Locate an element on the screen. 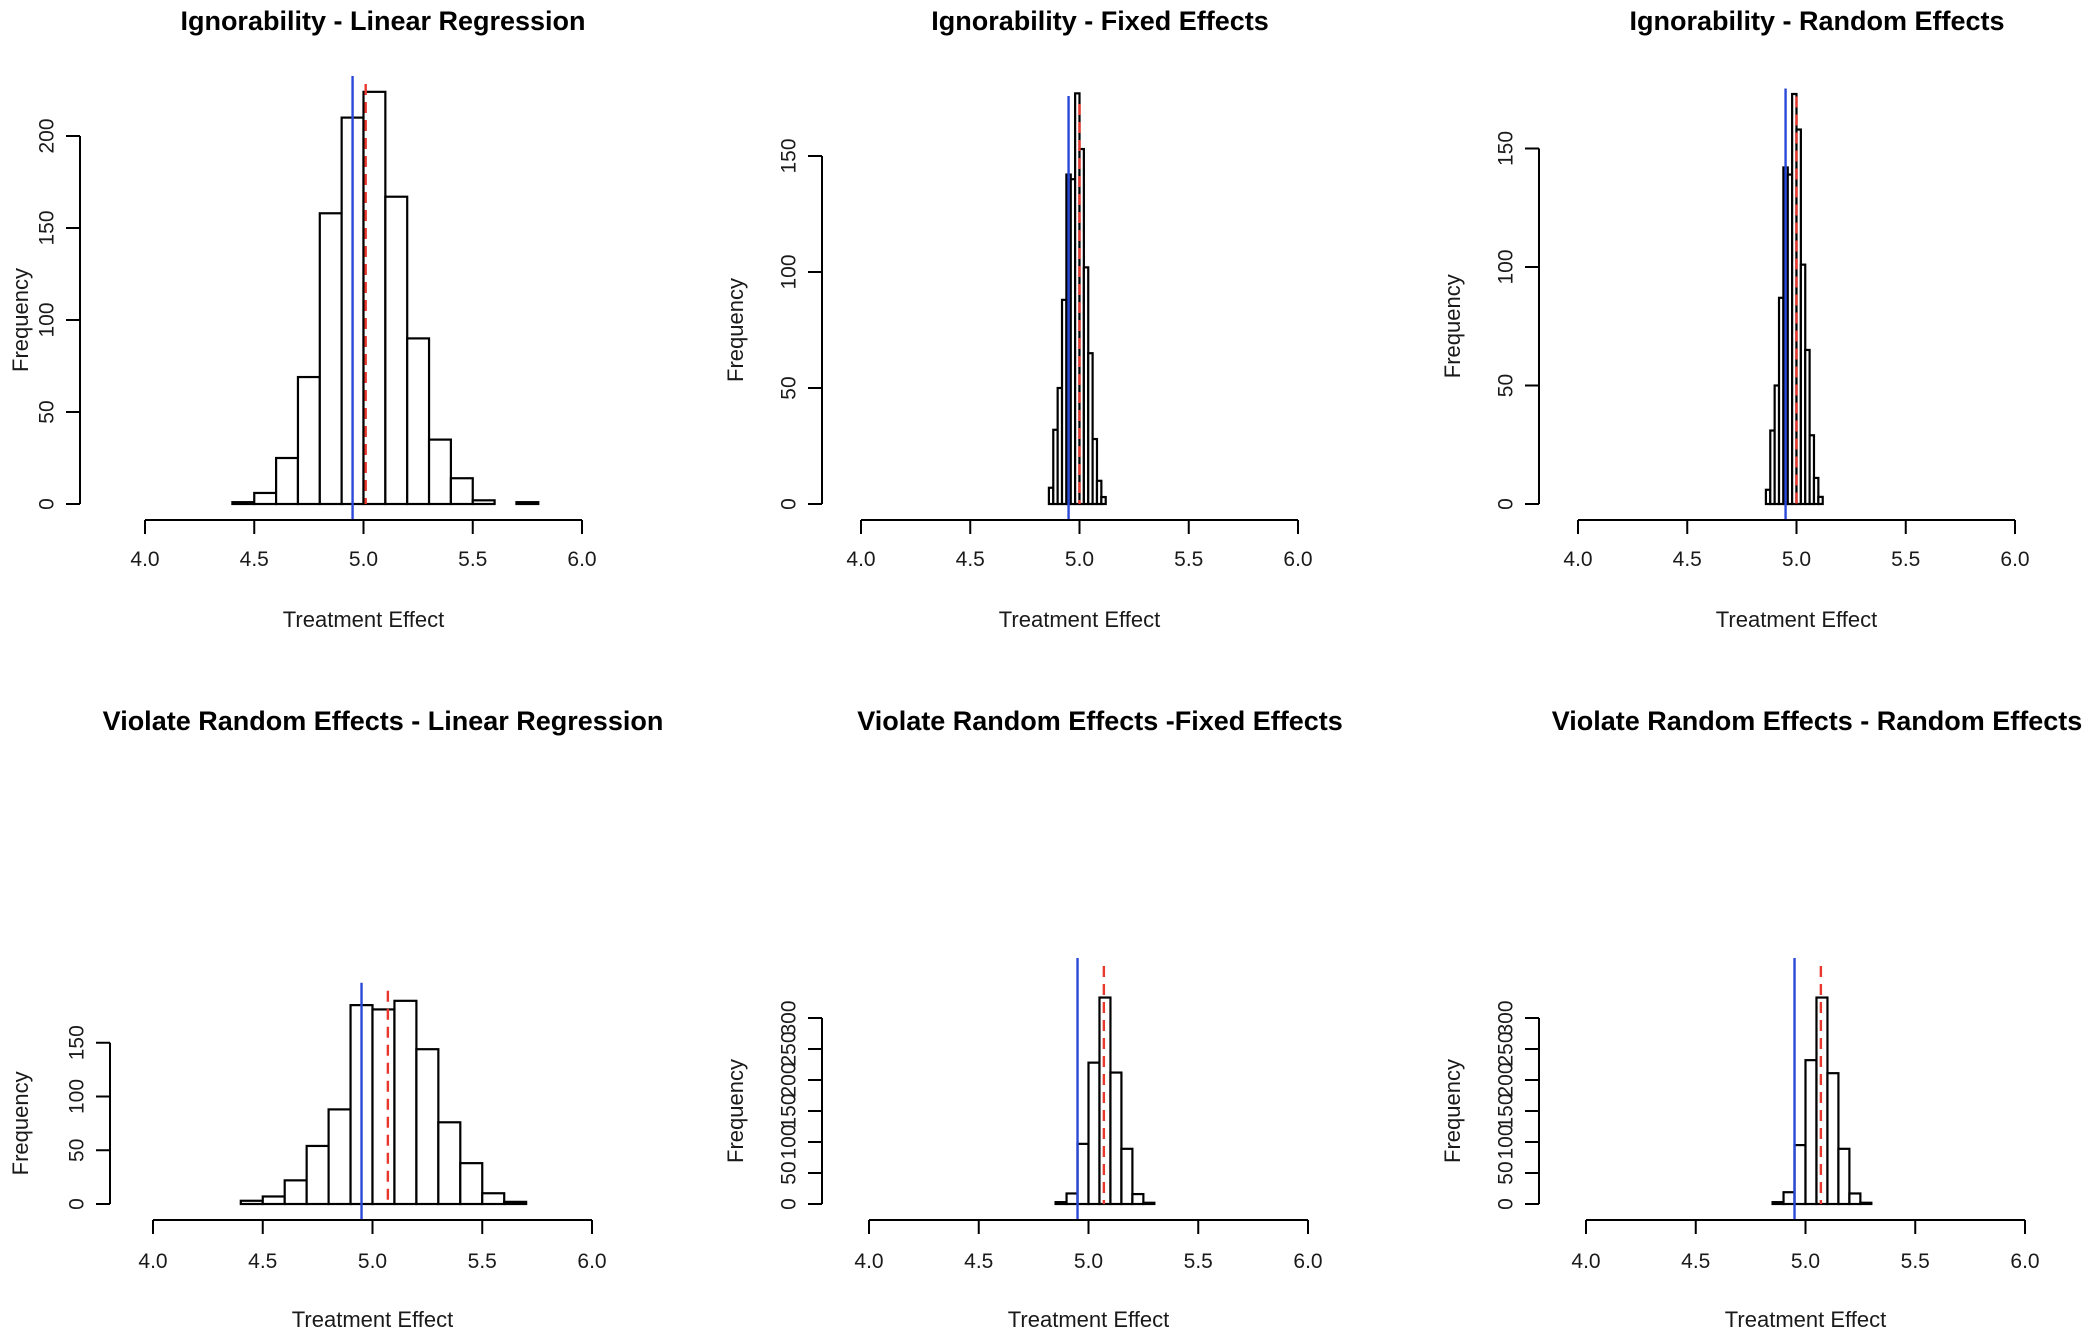  chart-title: Ignorability - Linear Regression is located at coordinates (382, 21).